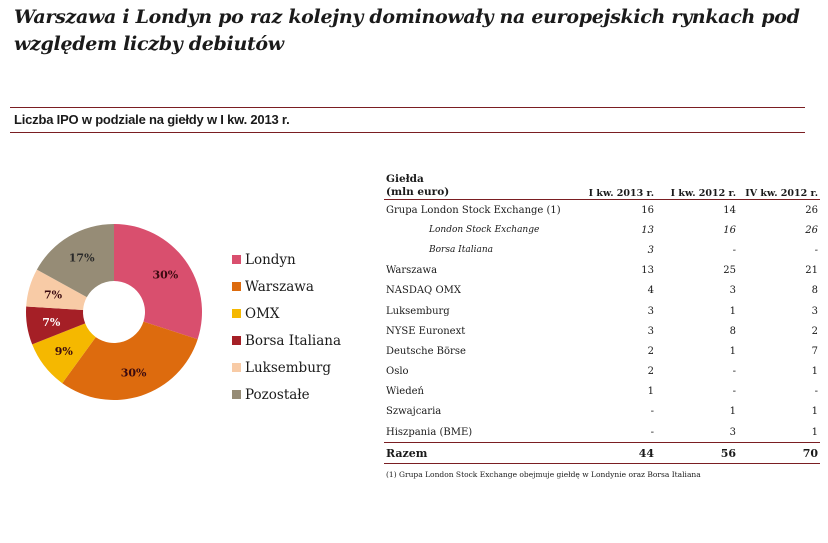  What do you see at coordinates (602, 351) in the screenshot?
I see `table-row: Deutsche Börse 2 1 7` at bounding box center [602, 351].